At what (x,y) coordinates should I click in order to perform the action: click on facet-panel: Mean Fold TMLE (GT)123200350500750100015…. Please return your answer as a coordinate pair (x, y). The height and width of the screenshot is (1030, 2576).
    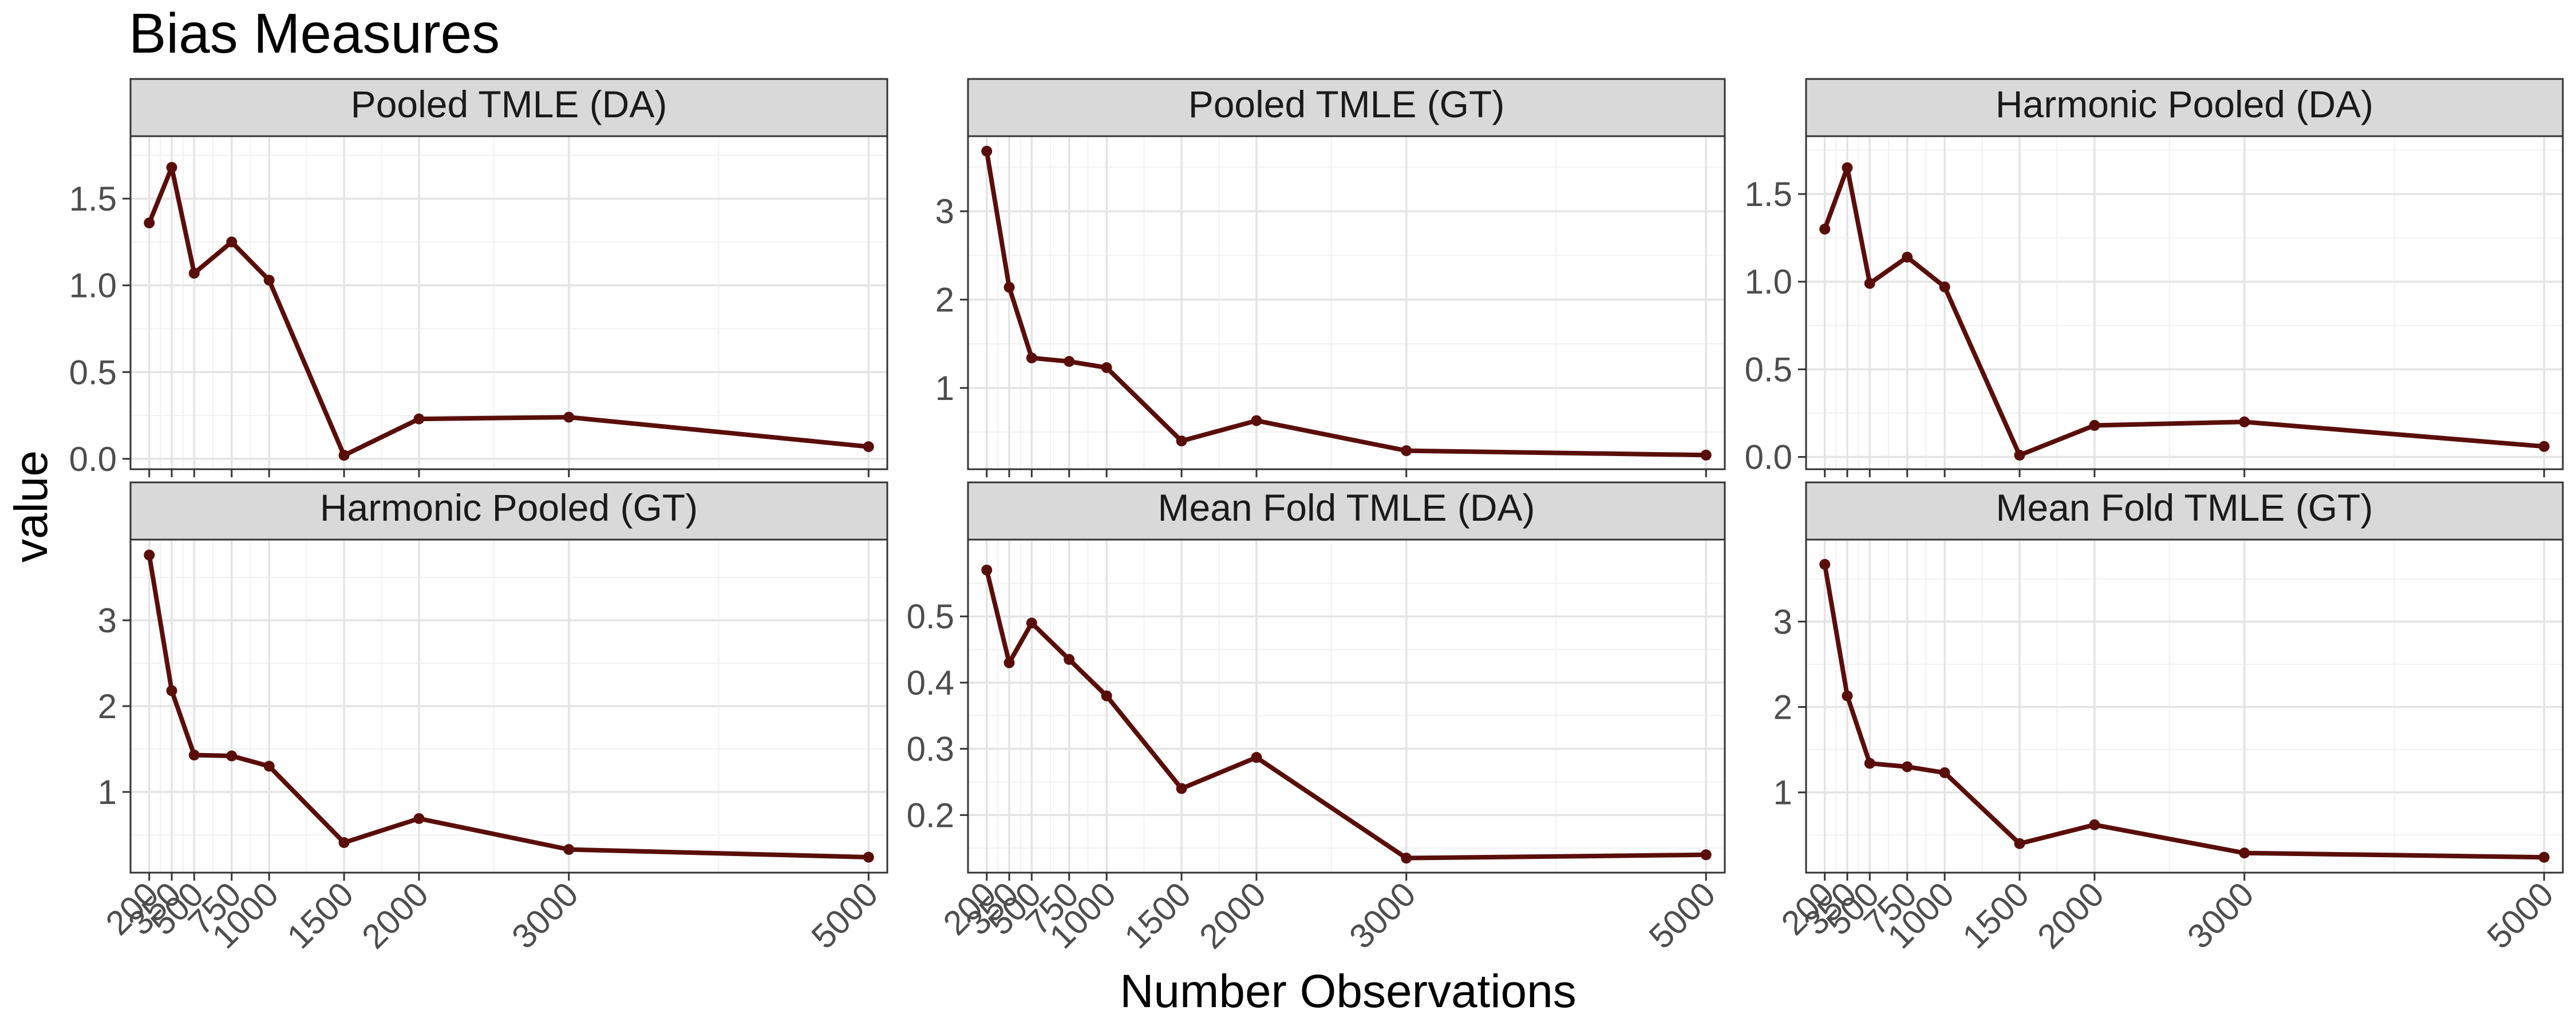
    Looking at the image, I should click on (2168, 718).